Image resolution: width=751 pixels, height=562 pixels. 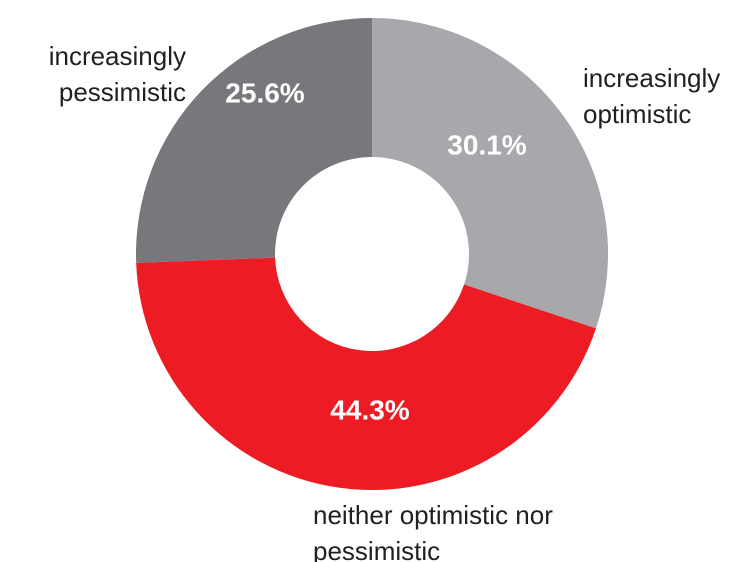 I want to click on category-label: increasingly optimistic, so click(x=652, y=96).